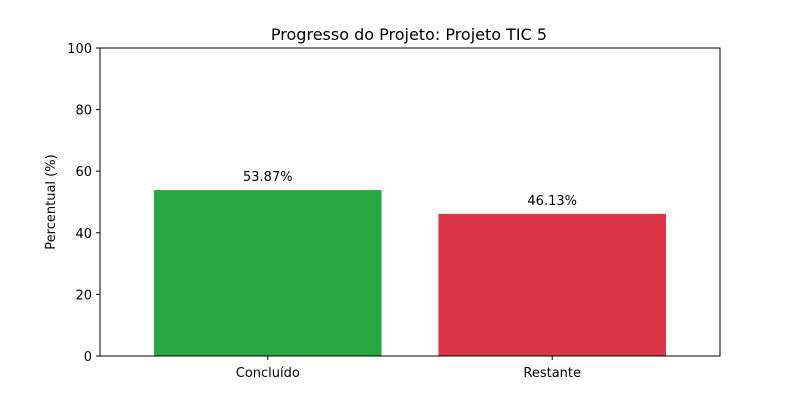 The image size is (800, 400). Describe the element at coordinates (83, 234) in the screenshot. I see `y-tick-label-2: 40` at that location.